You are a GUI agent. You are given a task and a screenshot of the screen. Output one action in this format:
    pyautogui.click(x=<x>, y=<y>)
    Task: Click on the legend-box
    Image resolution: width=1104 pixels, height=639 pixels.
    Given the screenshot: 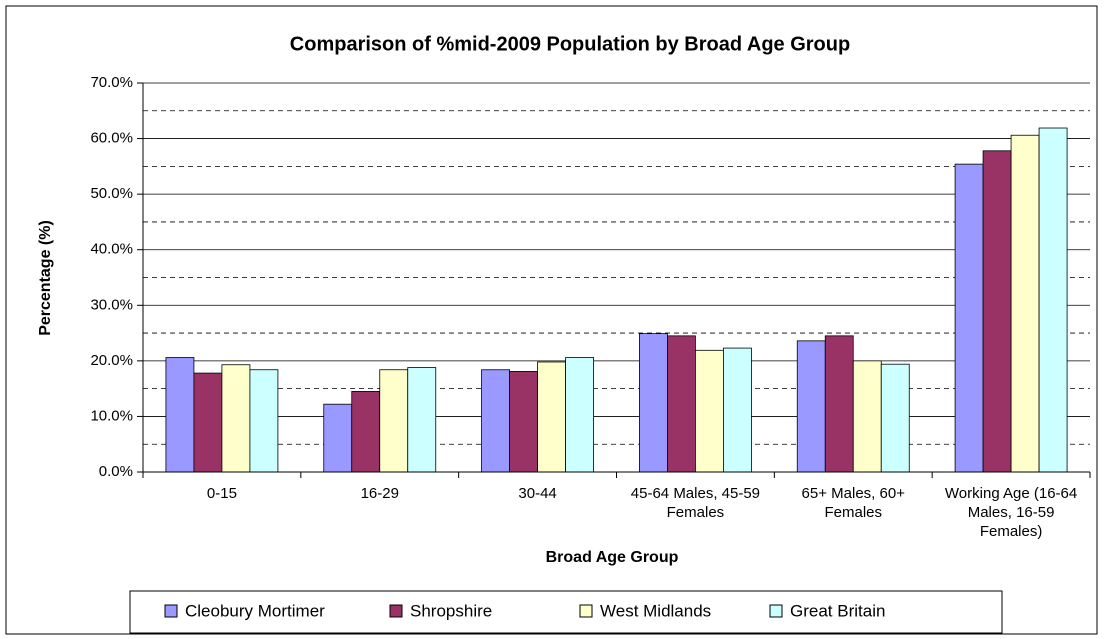 What is the action you would take?
    pyautogui.click(x=566, y=612)
    